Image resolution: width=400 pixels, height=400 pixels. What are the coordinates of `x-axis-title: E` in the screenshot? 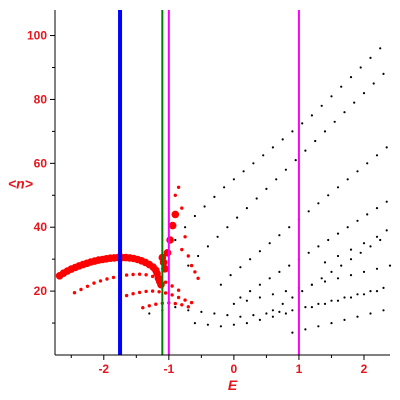 It's located at (233, 385).